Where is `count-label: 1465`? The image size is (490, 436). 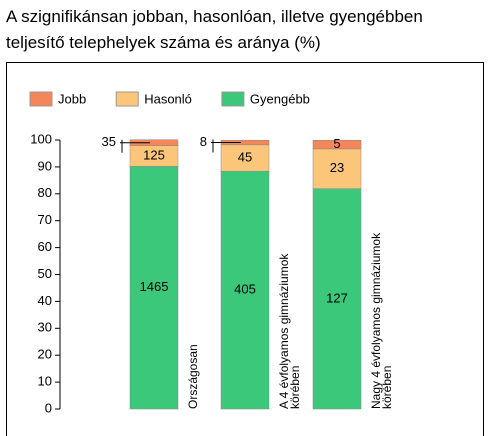
count-label: 1465 is located at coordinates (154, 286).